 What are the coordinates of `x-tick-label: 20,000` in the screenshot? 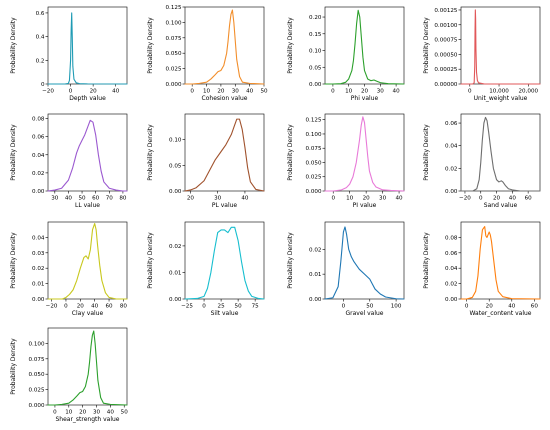 It's located at (529, 92).